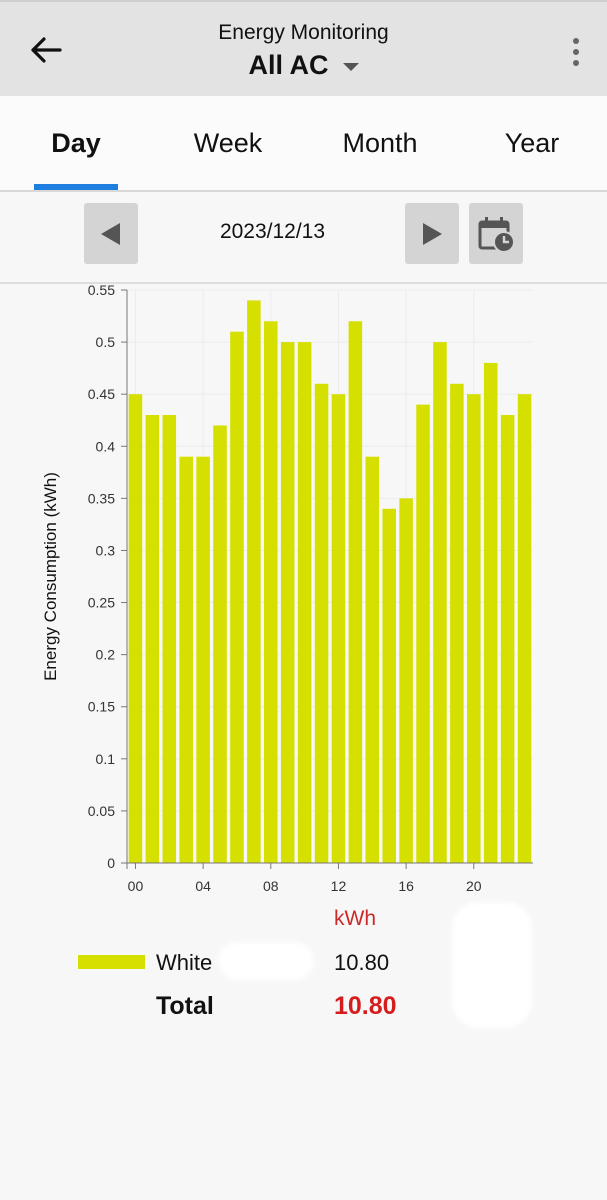 This screenshot has width=607, height=1200. Describe the element at coordinates (303, 144) in the screenshot. I see `period-tabs: Day Week Month Year` at that location.